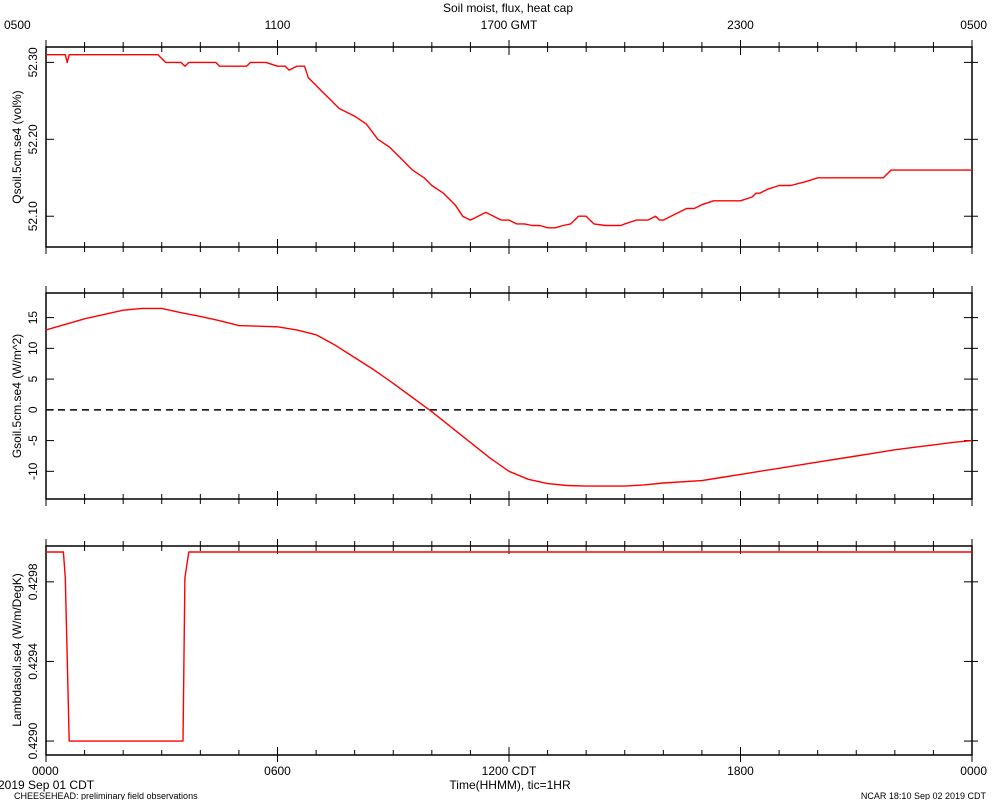 Image resolution: width=1000 pixels, height=800 pixels. I want to click on panel-lambda-y-tick-labels: 0.4290 0.4294 0.4298, so click(33, 661).